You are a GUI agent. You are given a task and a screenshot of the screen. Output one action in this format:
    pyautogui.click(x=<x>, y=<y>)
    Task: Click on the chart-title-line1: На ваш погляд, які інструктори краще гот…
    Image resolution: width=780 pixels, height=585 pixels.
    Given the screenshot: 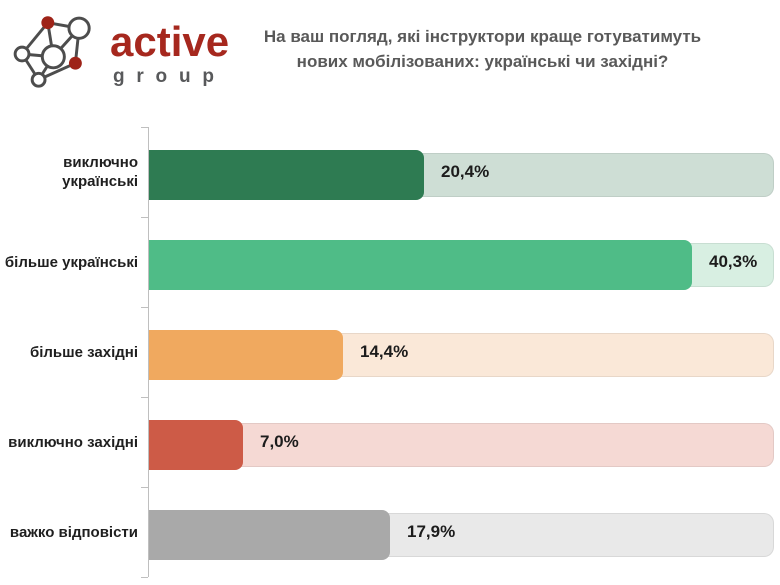 What is the action you would take?
    pyautogui.click(x=482, y=36)
    